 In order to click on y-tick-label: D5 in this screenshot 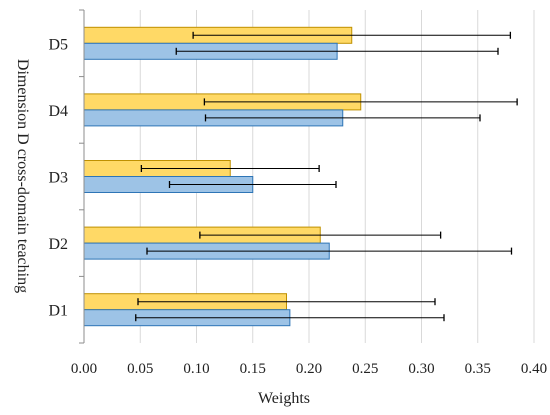, I will do `click(58, 44)`.